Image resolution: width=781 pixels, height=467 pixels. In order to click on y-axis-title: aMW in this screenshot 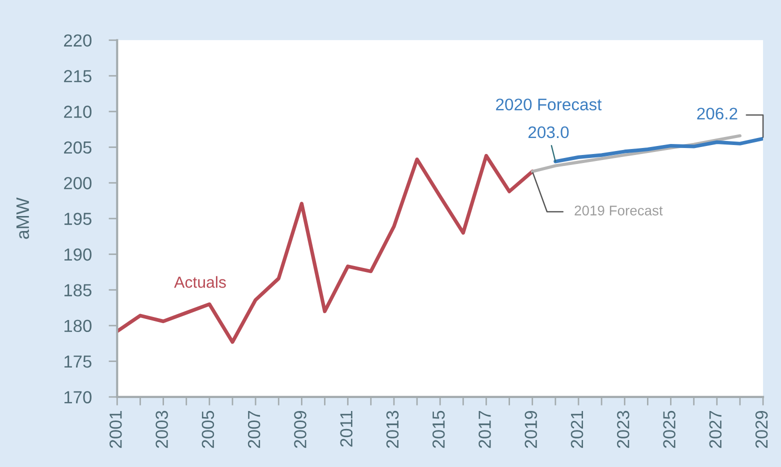, I will do `click(23, 218)`.